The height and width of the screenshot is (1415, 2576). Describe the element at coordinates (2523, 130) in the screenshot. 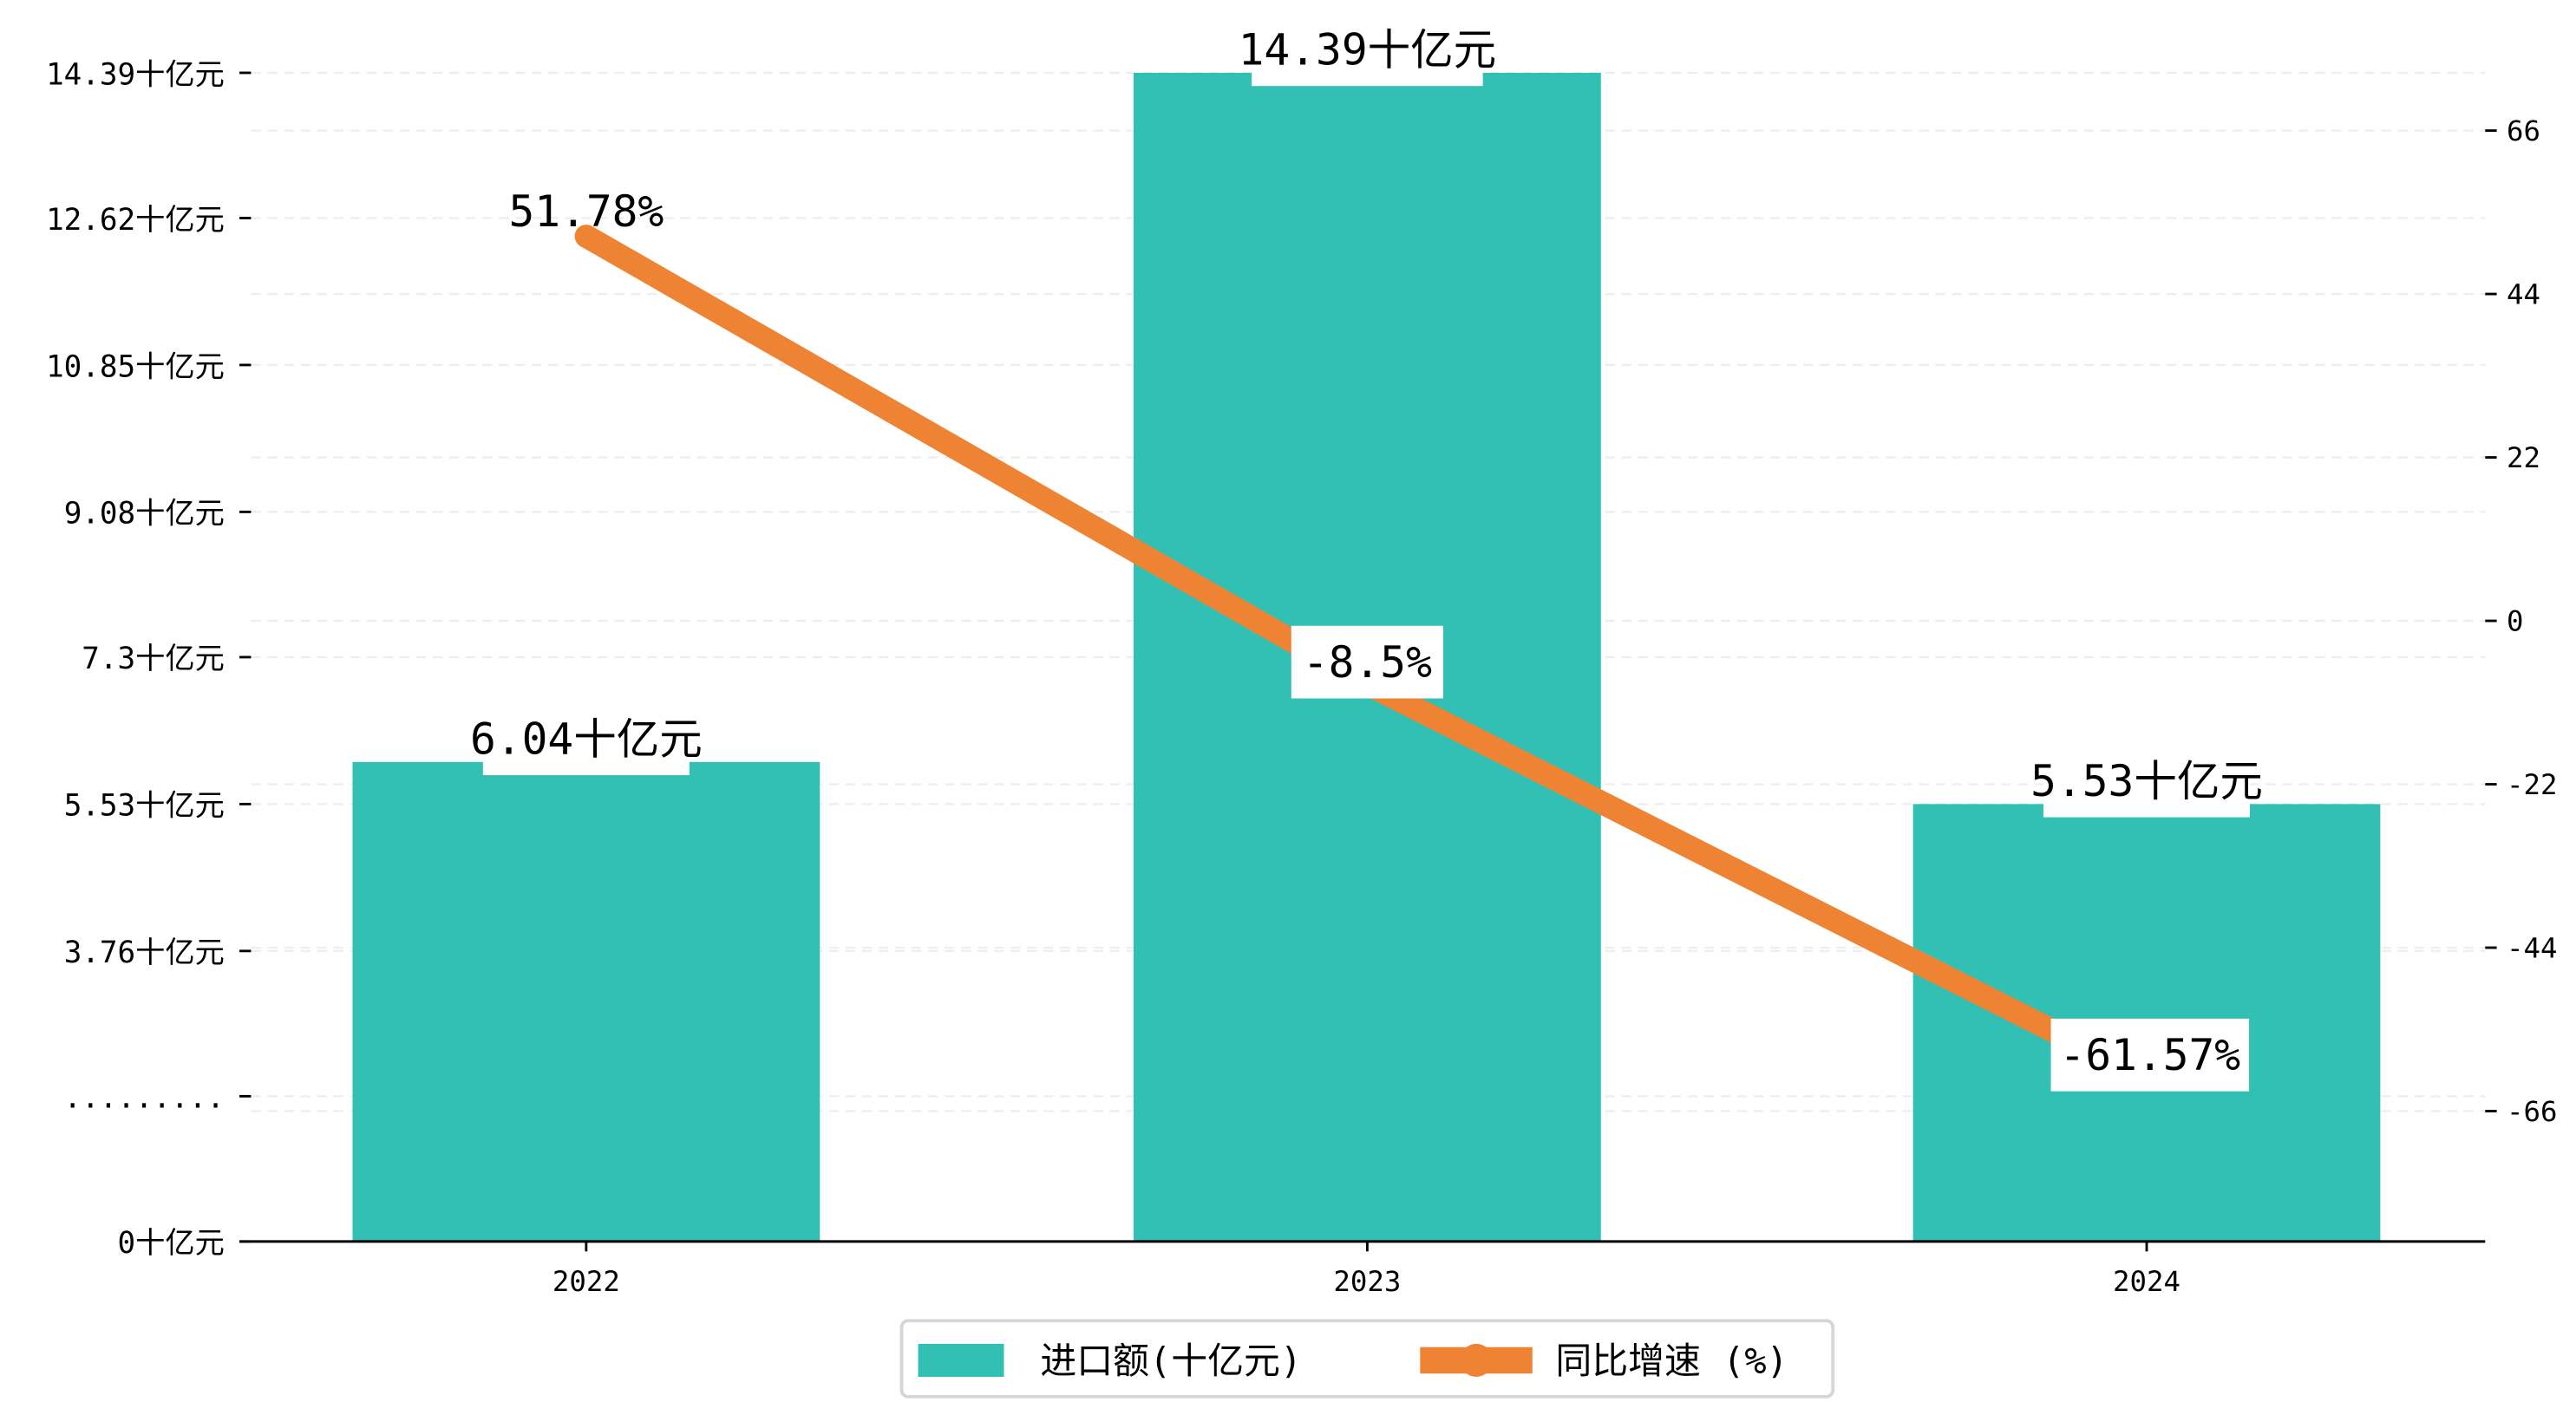

I see `right-tick-label: 66` at that location.